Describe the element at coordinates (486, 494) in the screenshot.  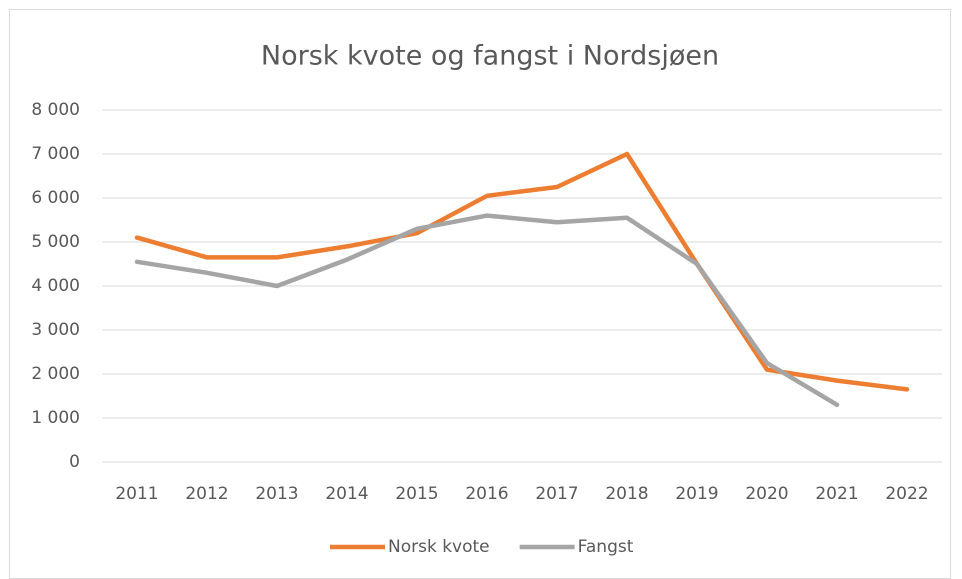
I see `x-tick-label: 2016` at that location.